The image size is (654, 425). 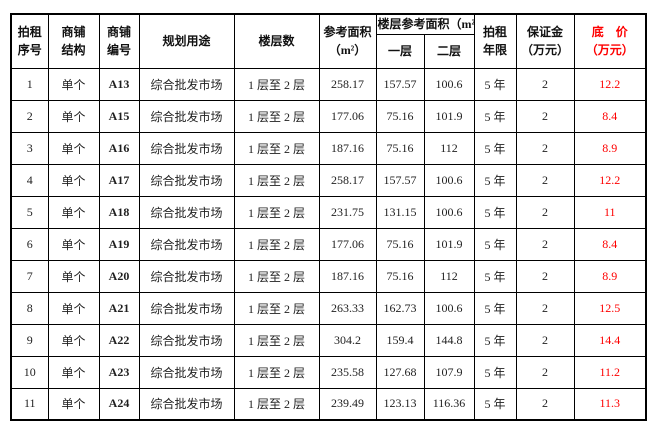 What do you see at coordinates (347, 404) in the screenshot?
I see `cell-ref-area: 239.49` at bounding box center [347, 404].